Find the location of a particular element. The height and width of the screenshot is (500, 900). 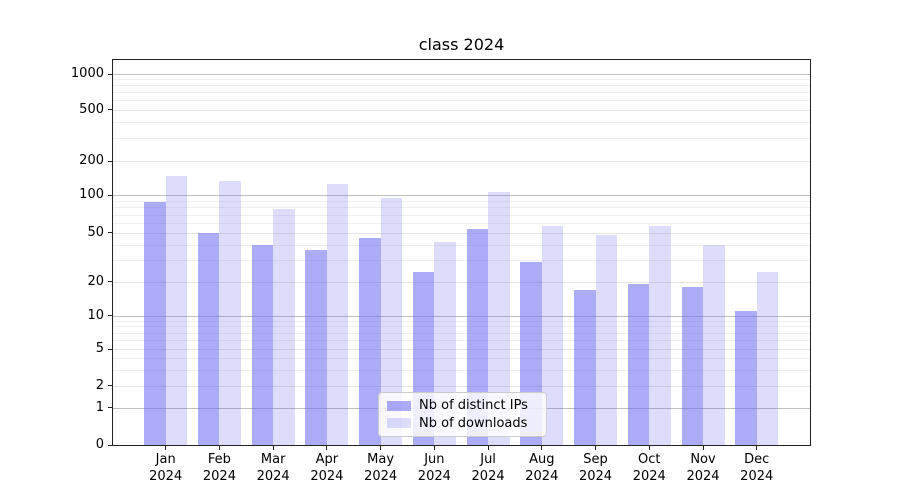

x-tick-label-sep-2024: Sep 2024 is located at coordinates (595, 468).